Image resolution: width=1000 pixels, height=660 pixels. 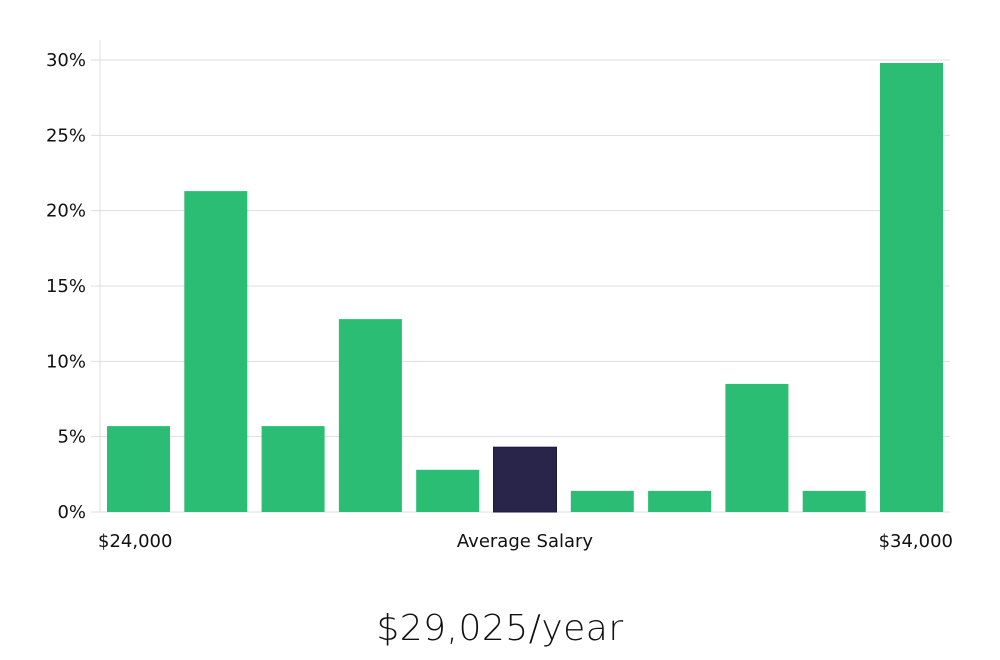 I want to click on y-axis-ticks: 0% 5% 10% 15% 20% 25% 30%, so click(x=66, y=286).